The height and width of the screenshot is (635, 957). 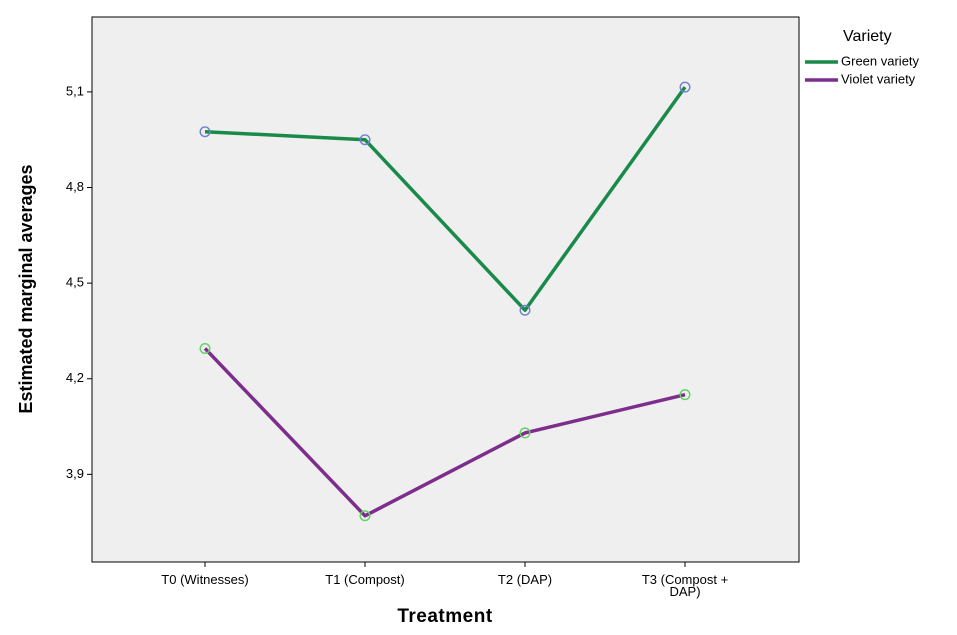 I want to click on x-tick-label: T3 (Compost + DAP), so click(x=685, y=585).